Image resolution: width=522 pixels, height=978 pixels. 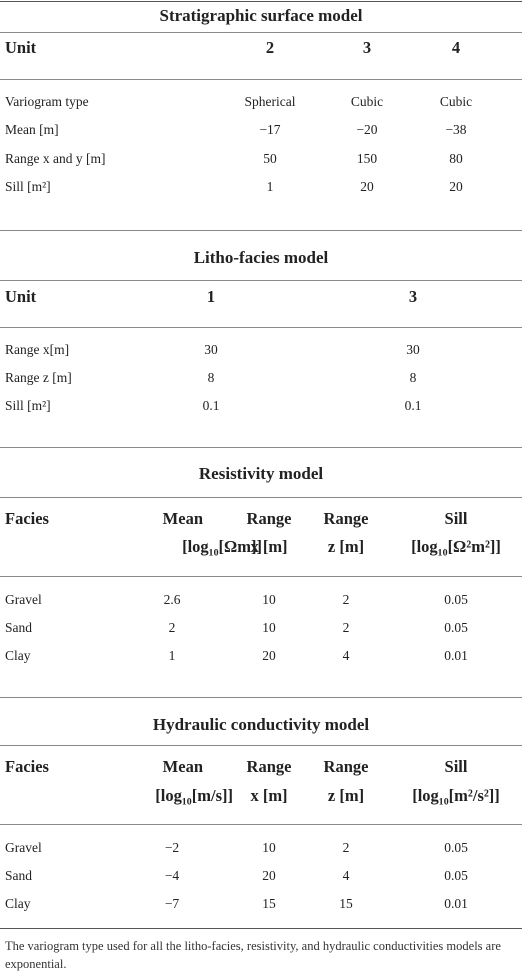 What do you see at coordinates (261, 79) in the screenshot?
I see `stratigraphic-header-rule` at bounding box center [261, 79].